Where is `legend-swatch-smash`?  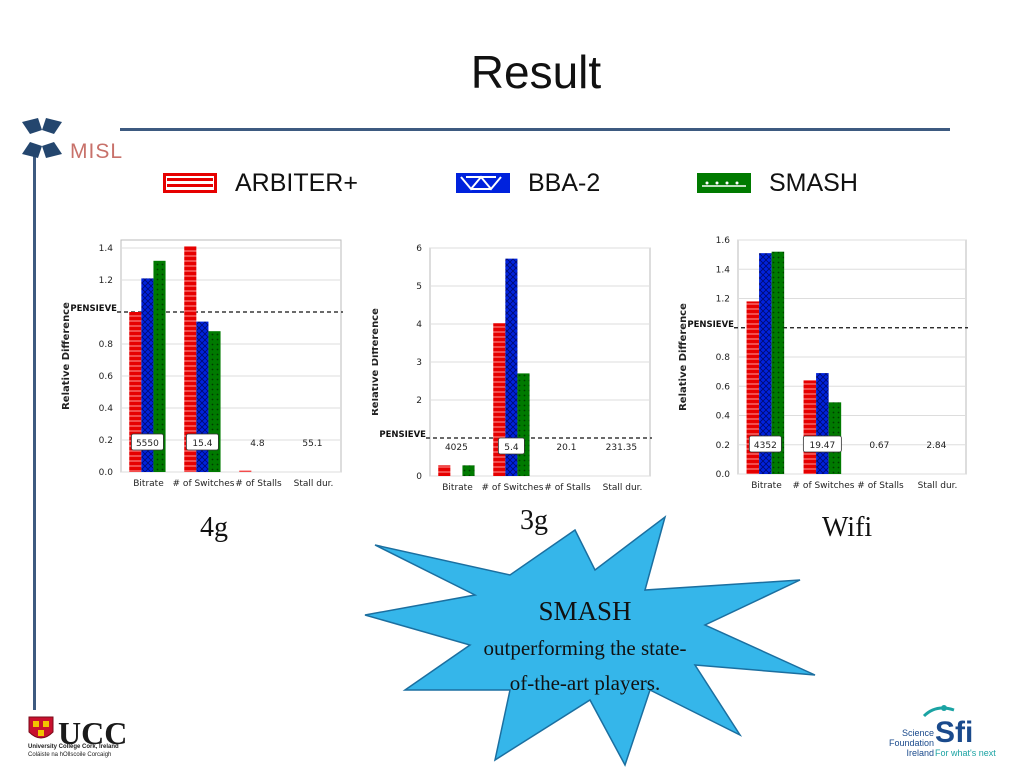 legend-swatch-smash is located at coordinates (724, 183).